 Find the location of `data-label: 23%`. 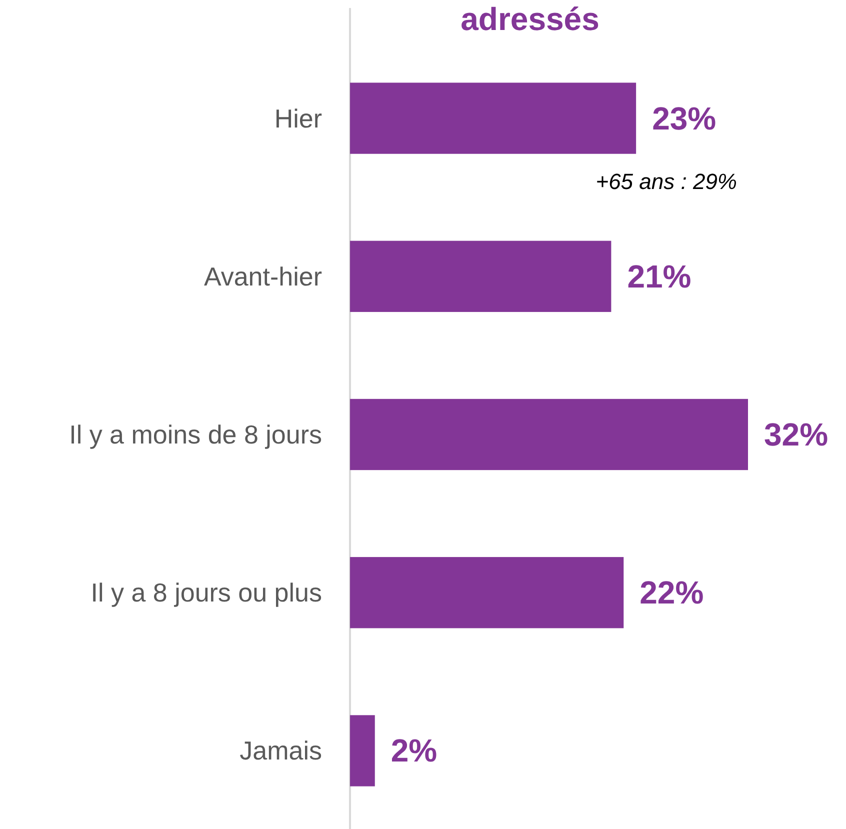

data-label: 23% is located at coordinates (684, 118).